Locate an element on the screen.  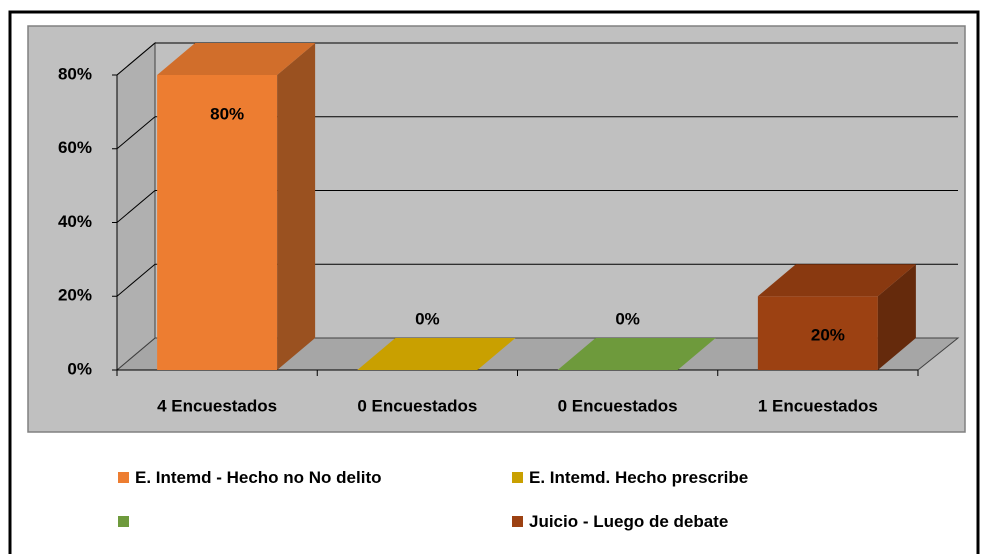
y-tick-label: 80% is located at coordinates (75, 73).